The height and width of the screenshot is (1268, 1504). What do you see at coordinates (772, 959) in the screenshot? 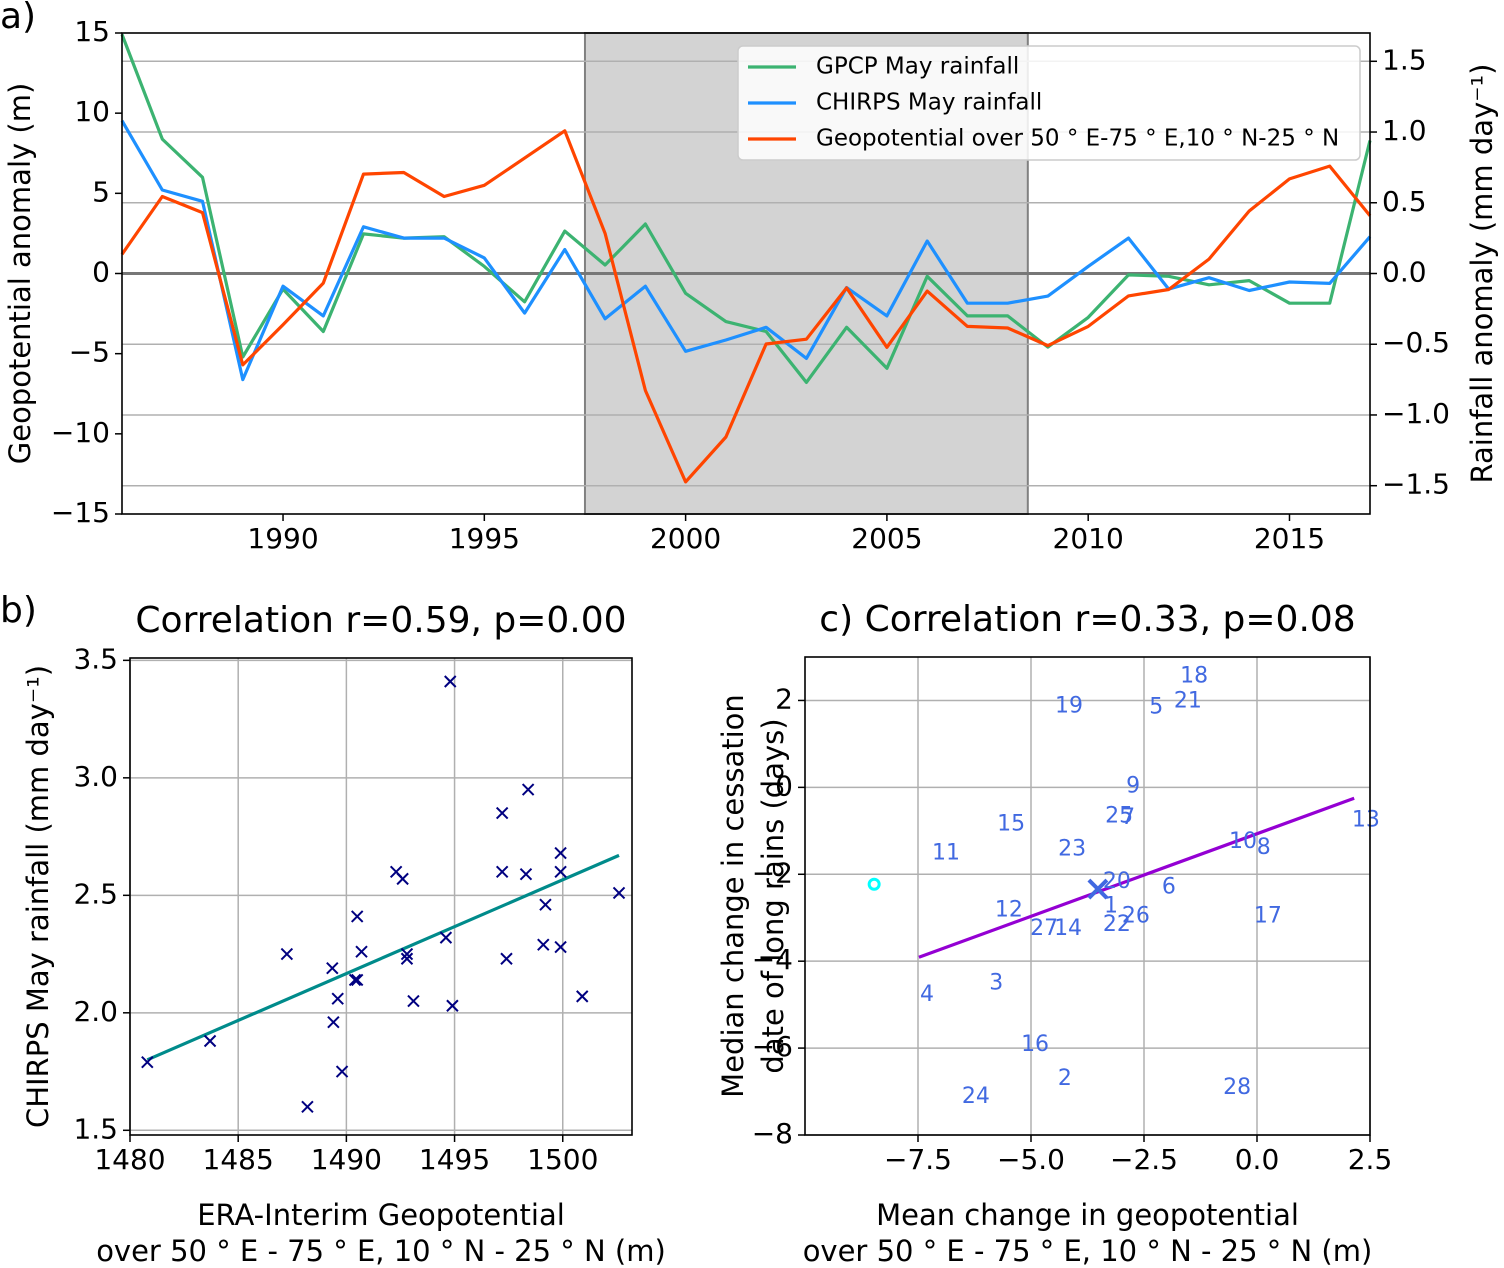
I see `y-tick-label: −4` at bounding box center [772, 959].